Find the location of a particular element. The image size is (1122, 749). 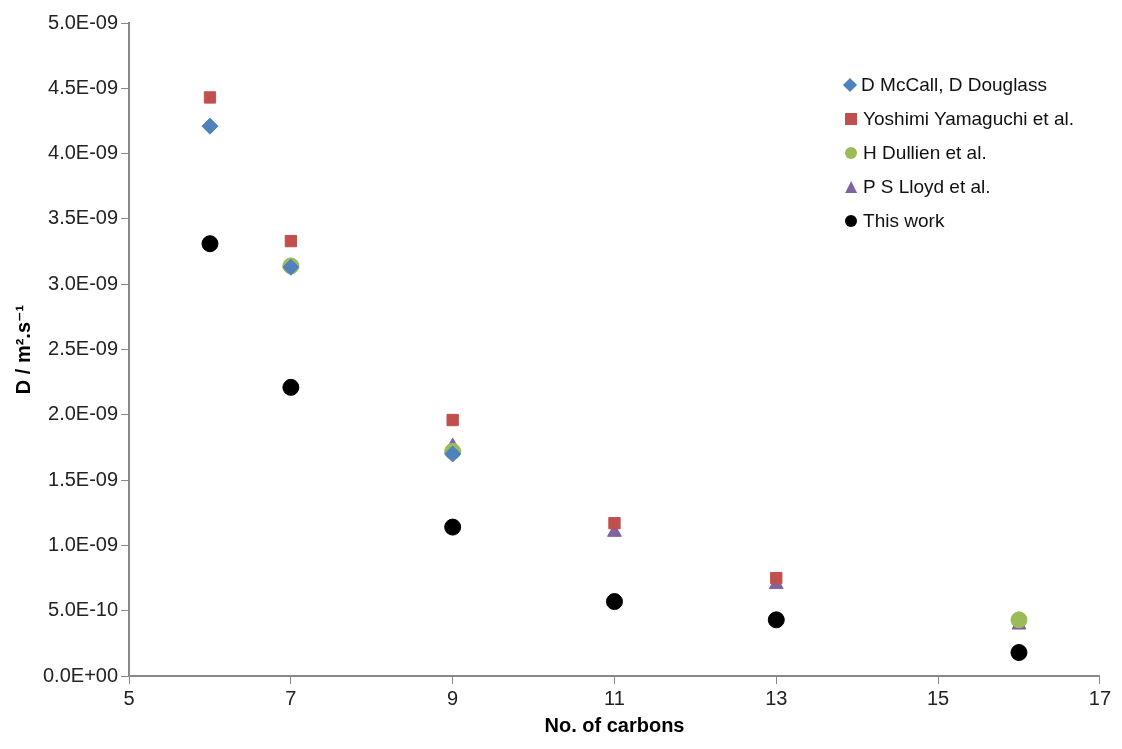

y-tick-label: 5.0E-09 is located at coordinates (83, 21).